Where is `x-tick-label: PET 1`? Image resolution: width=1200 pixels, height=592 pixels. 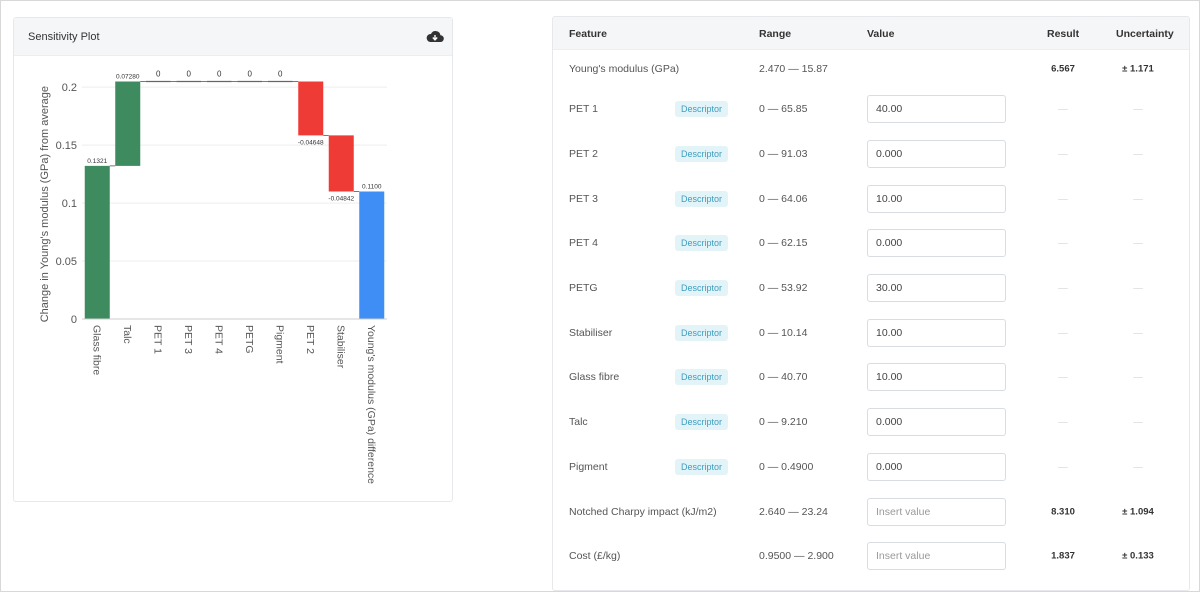 x-tick-label: PET 1 is located at coordinates (157, 339).